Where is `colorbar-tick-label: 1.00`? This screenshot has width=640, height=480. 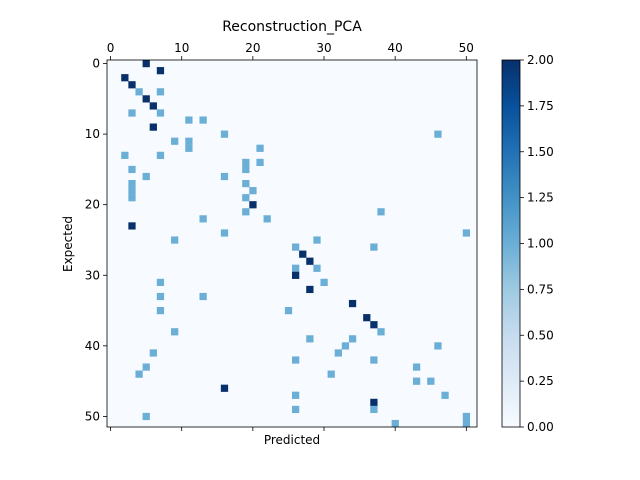 colorbar-tick-label: 1.00 is located at coordinates (540, 244).